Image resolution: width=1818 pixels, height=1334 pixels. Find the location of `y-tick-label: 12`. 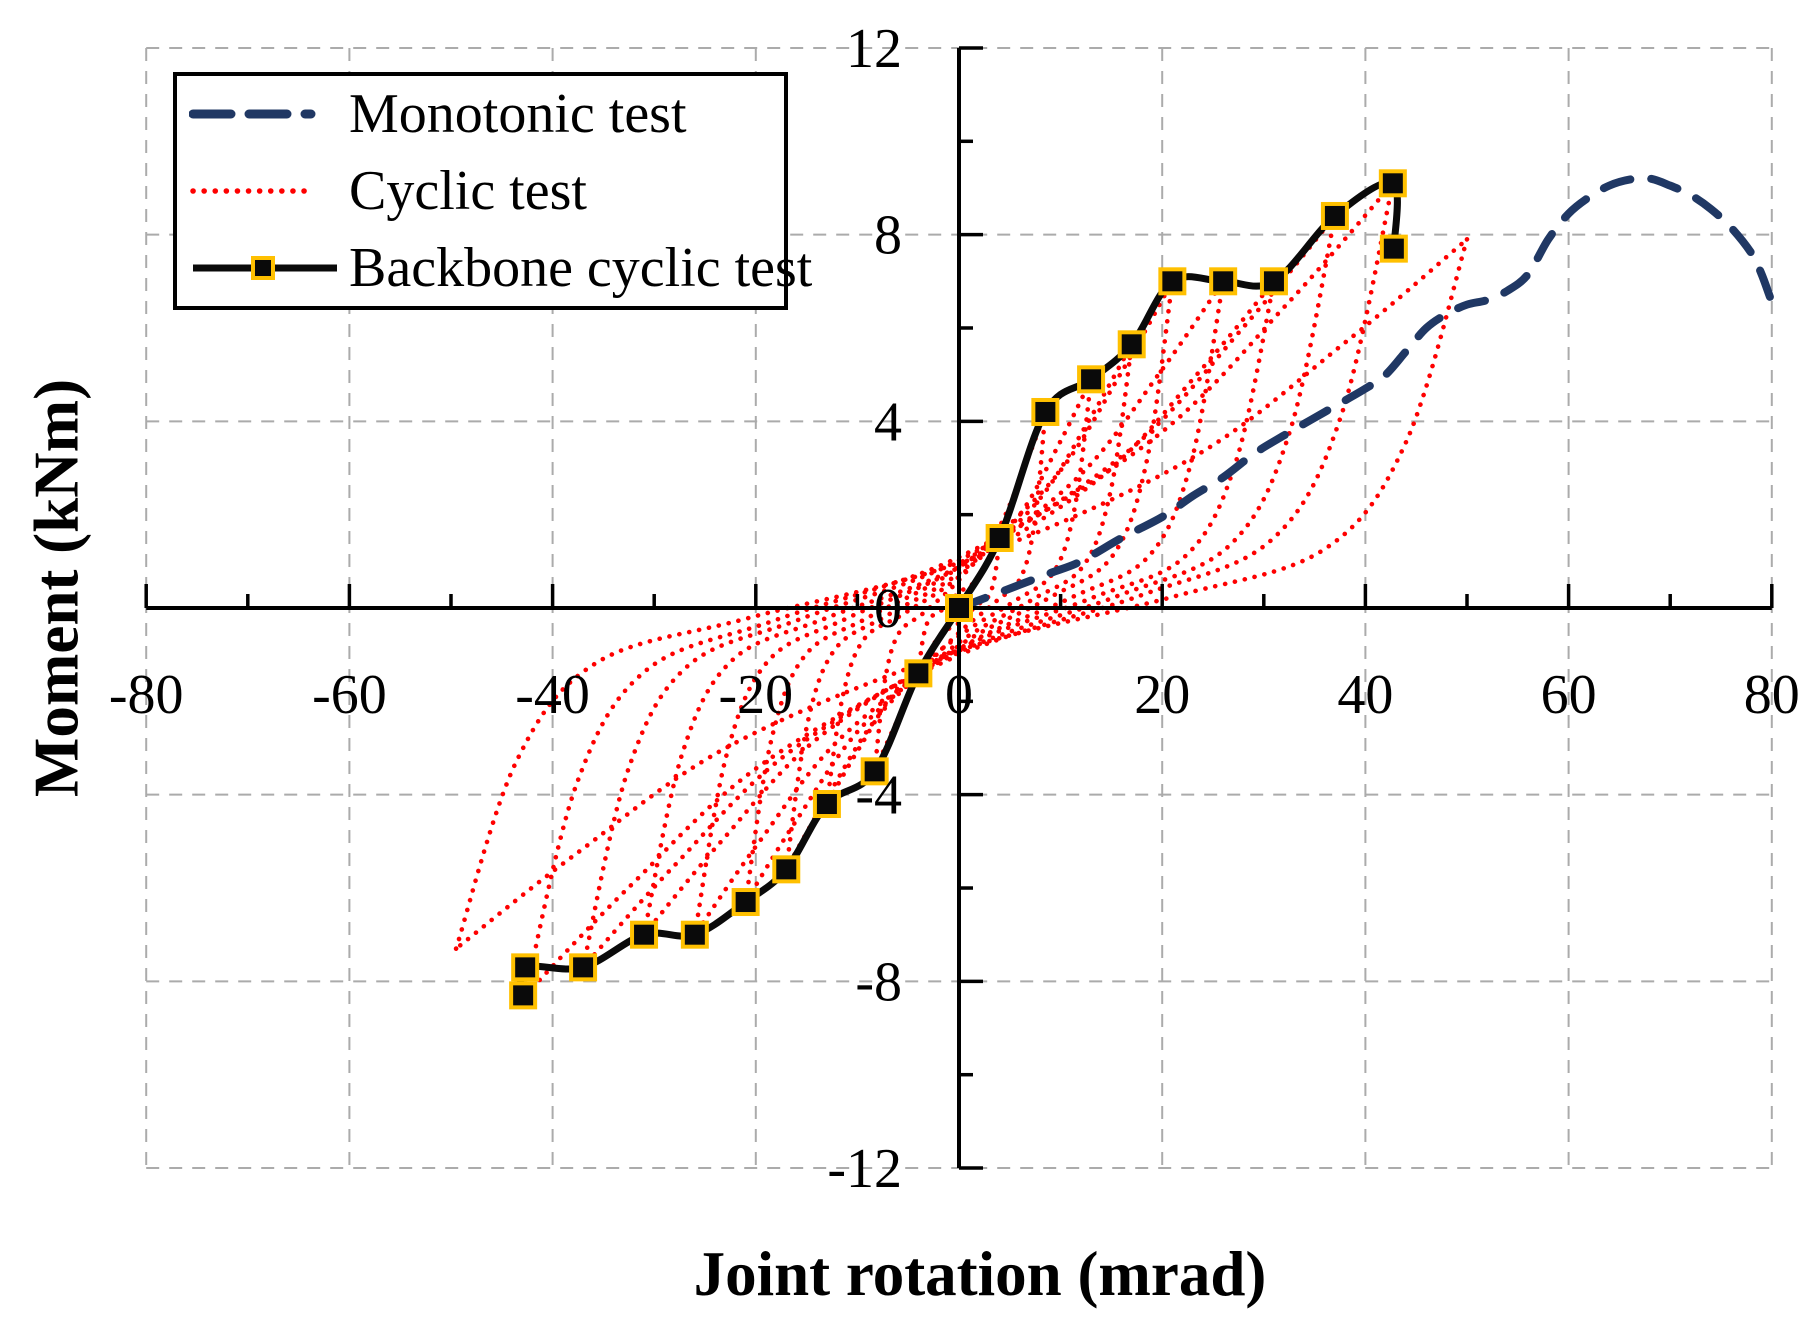

y-tick-label: 12 is located at coordinates (874, 49).